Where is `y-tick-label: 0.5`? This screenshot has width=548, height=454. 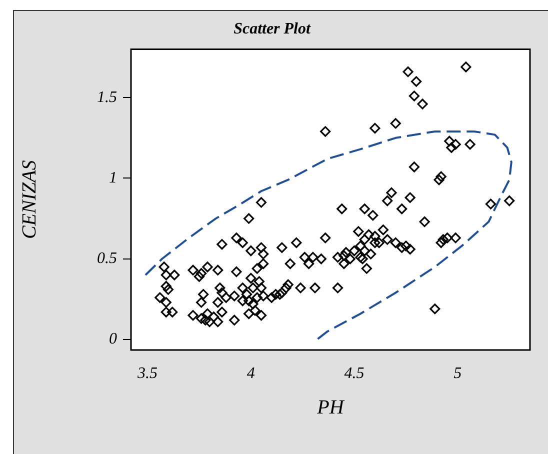 y-tick-label: 0.5 is located at coordinates (107, 259).